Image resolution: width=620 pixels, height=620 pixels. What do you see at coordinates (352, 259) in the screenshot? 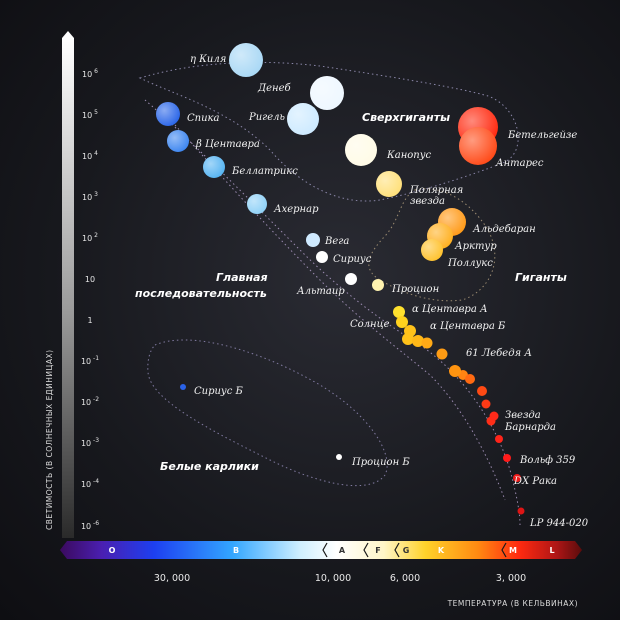
I see `star-label: Сириус` at bounding box center [352, 259].